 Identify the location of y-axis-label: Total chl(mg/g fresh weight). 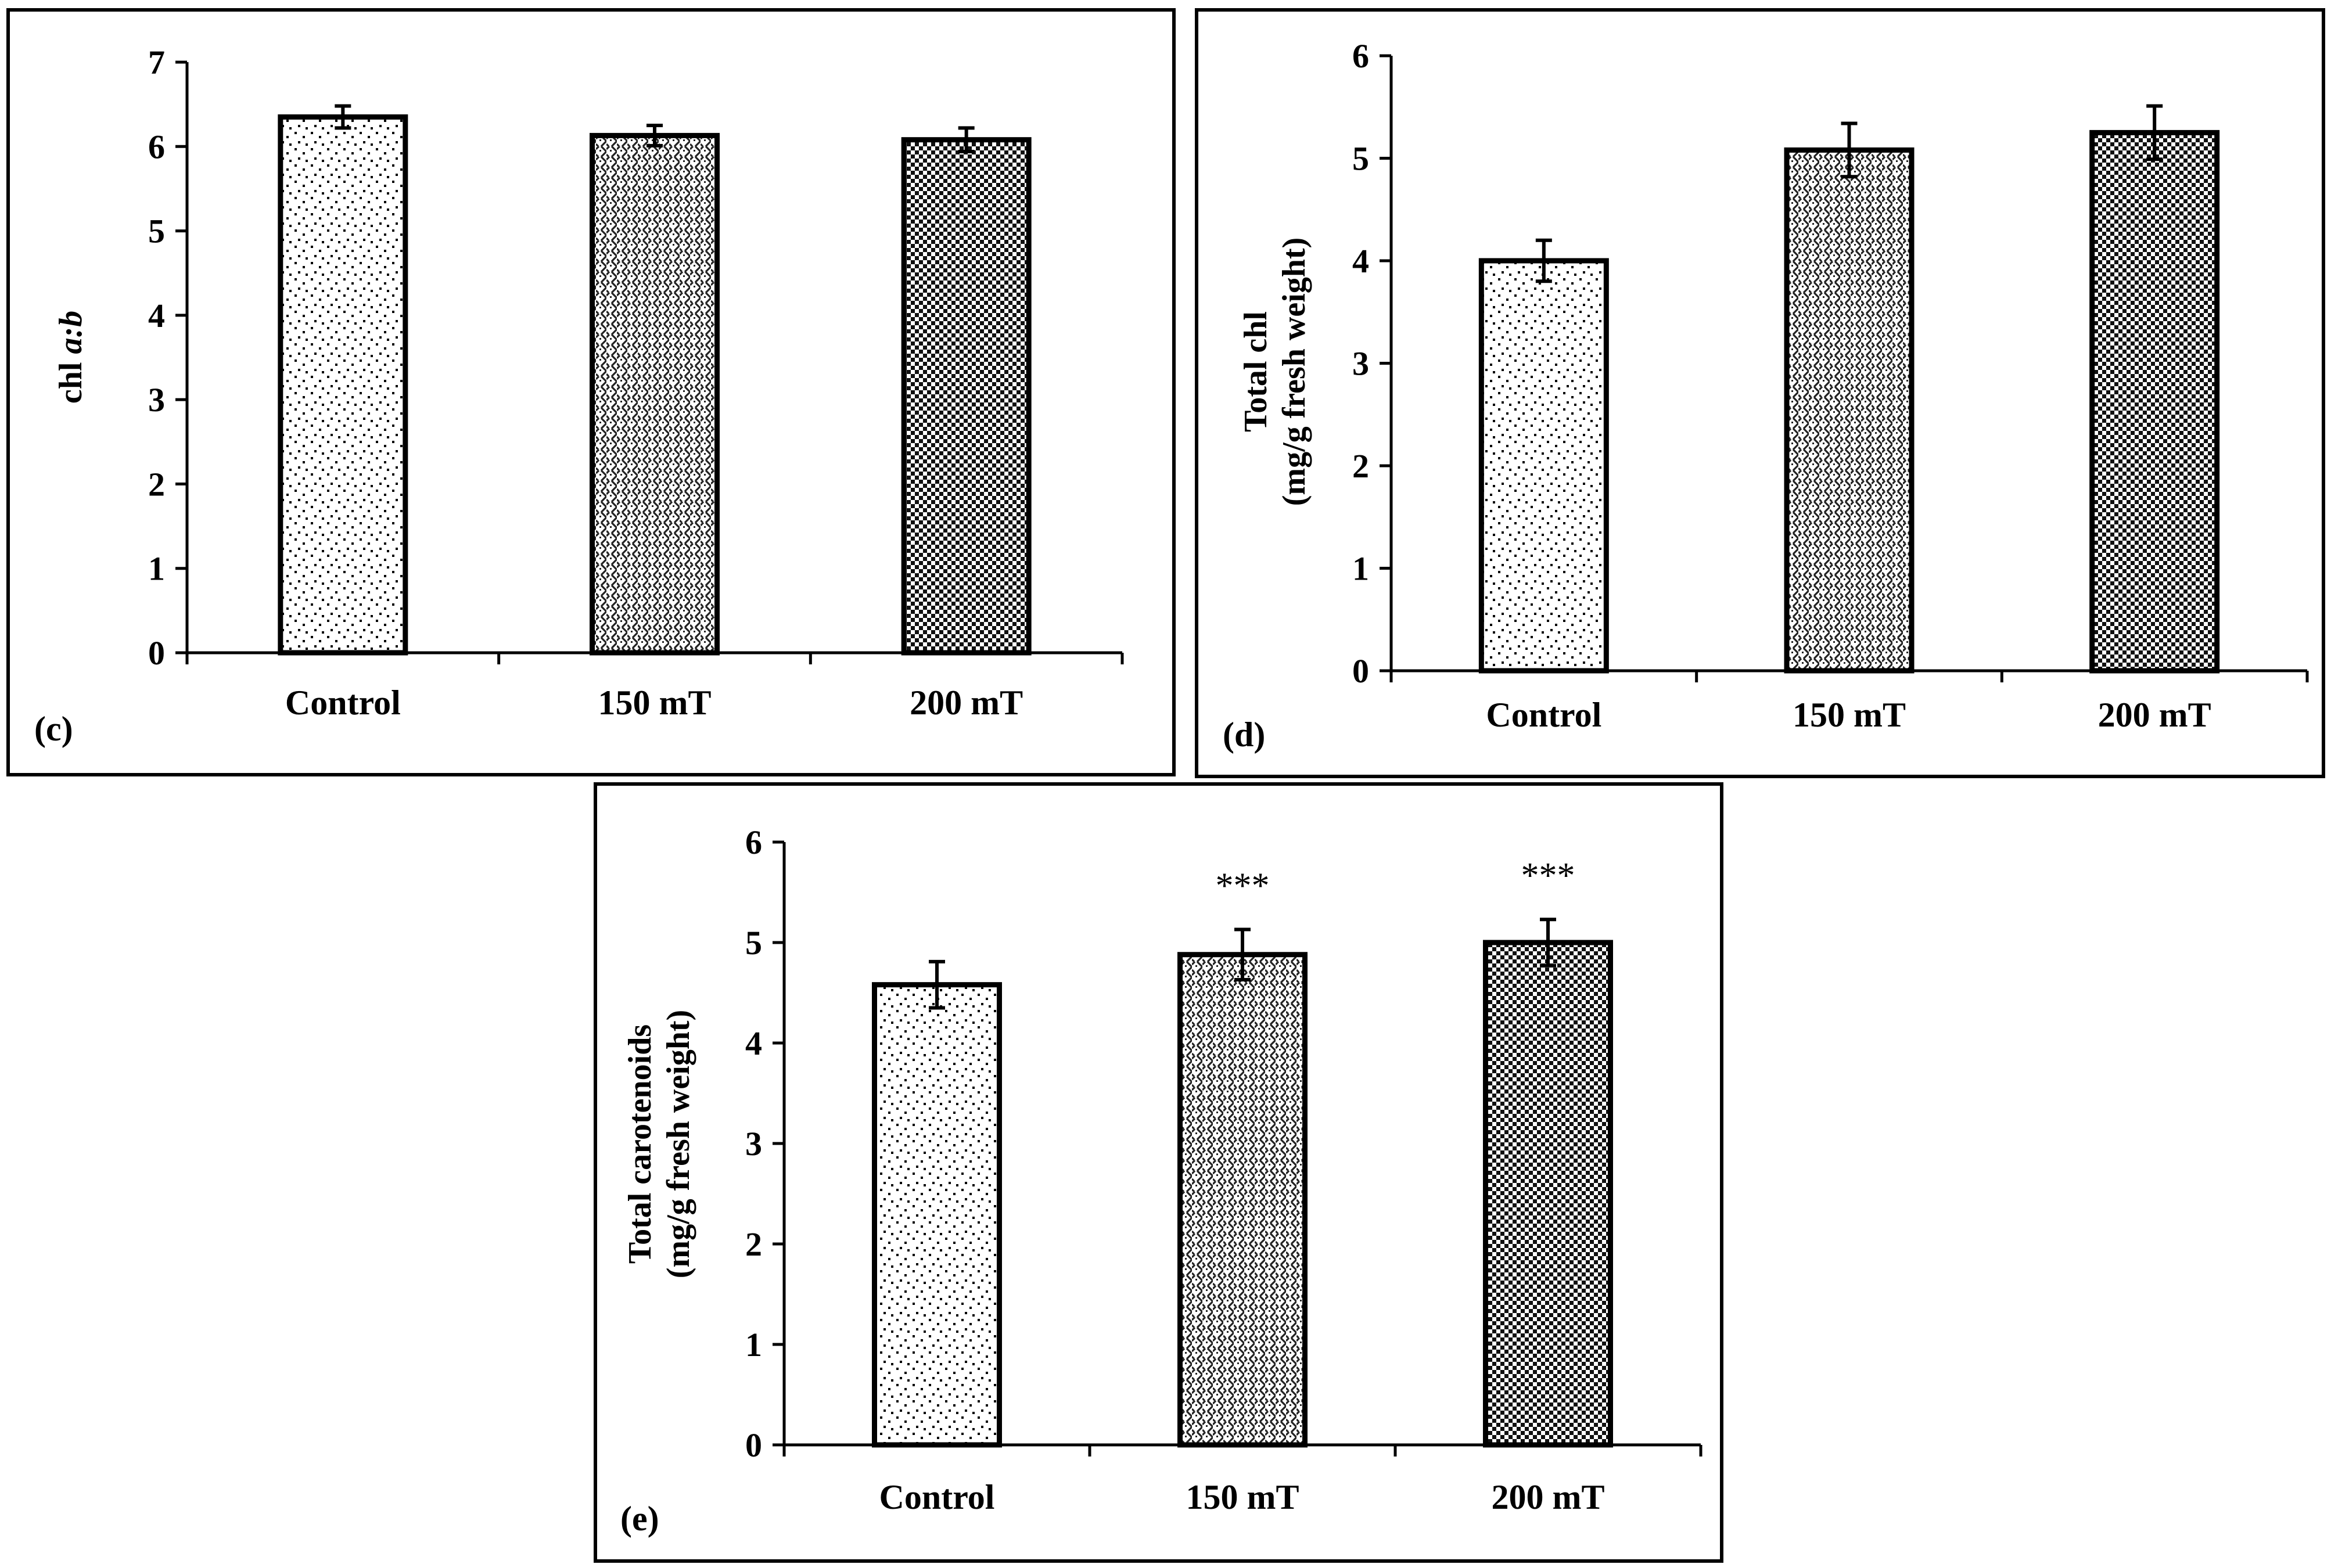
(1275, 372).